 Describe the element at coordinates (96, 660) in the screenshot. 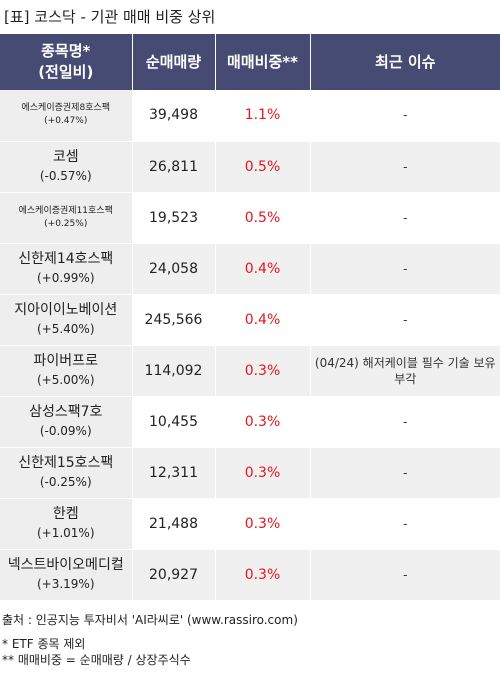

I see `footnote-ratio: ** 매매비중 = 순매매량 / 상장주식수` at that location.